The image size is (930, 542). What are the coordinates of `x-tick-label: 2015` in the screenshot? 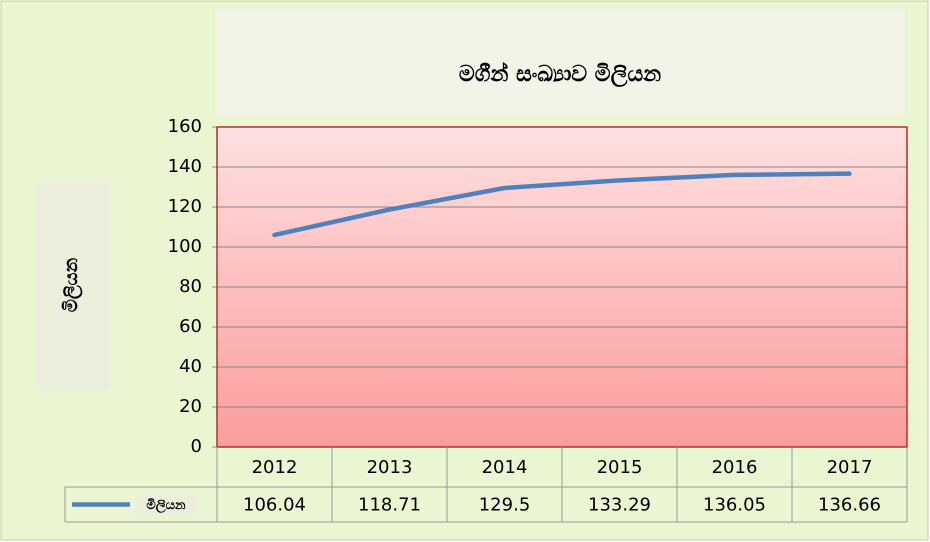 It's located at (620, 467).